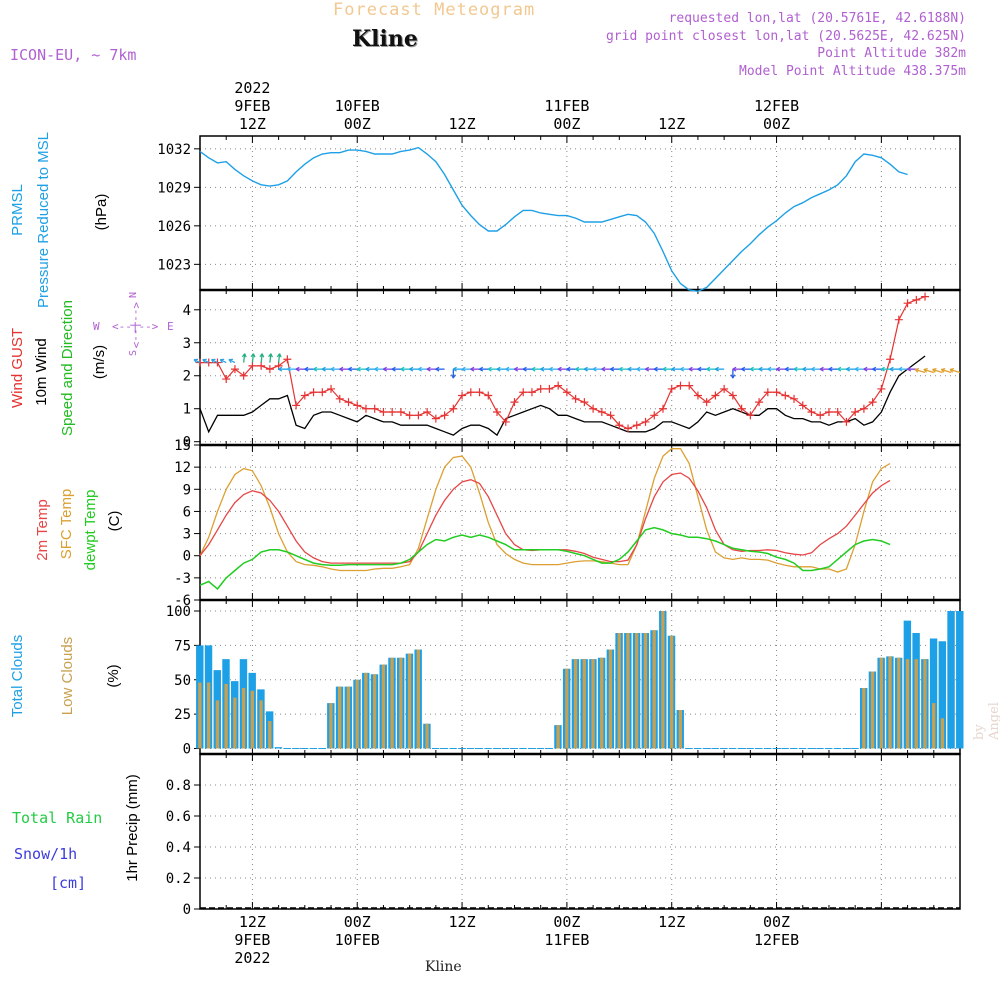  I want to click on rain-label: Total Rain, so click(57, 818).